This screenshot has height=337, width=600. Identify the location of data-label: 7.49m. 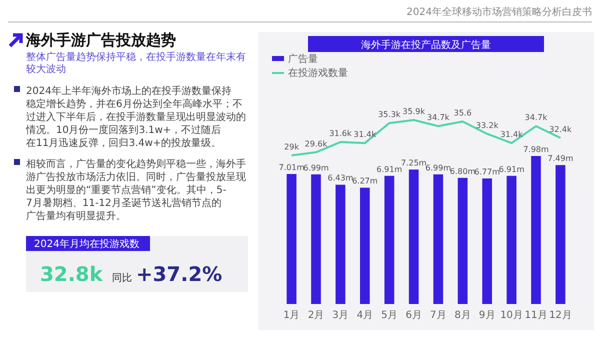
(561, 159).